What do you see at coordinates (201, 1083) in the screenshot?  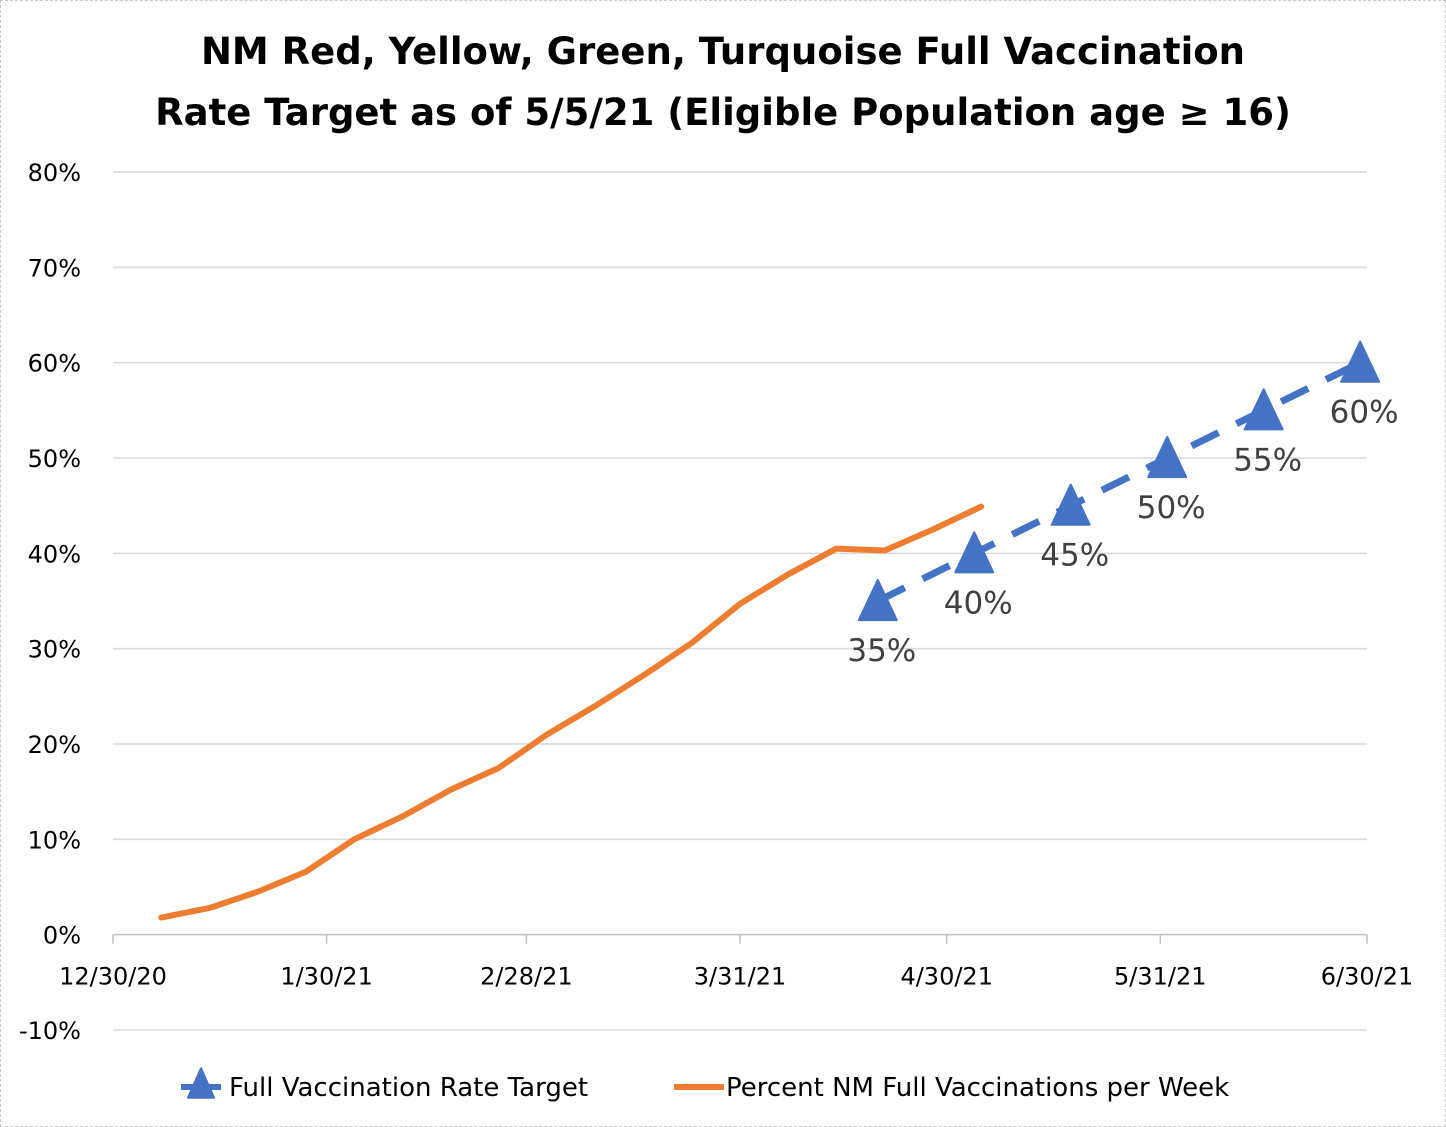 I see `legend-target-triangle-icon` at bounding box center [201, 1083].